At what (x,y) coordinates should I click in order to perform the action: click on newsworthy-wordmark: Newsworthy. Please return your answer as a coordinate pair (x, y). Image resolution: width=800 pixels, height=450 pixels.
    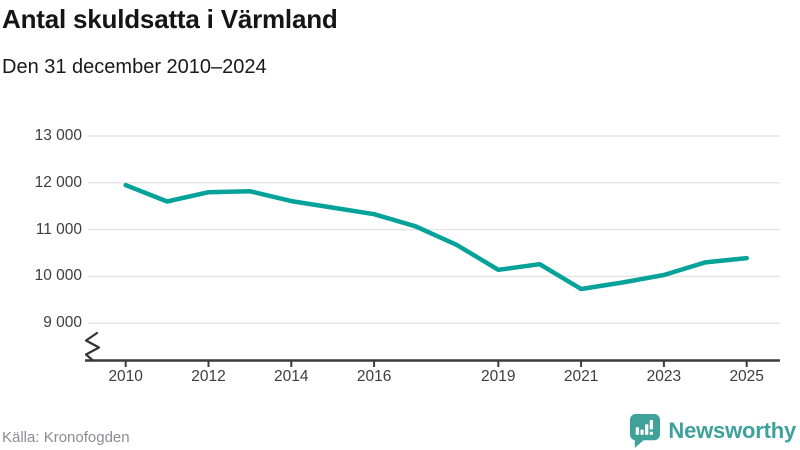
    Looking at the image, I should click on (732, 430).